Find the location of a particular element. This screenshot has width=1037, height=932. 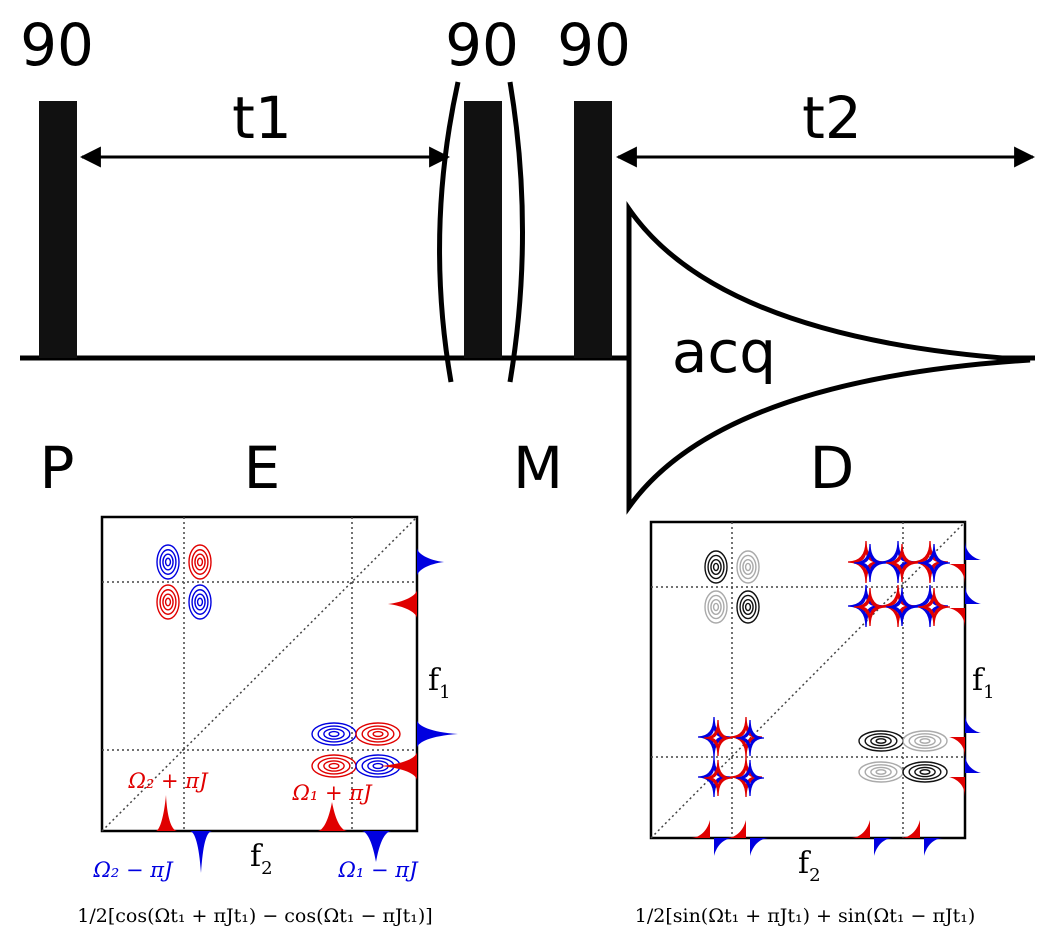

acquisition-fid is located at coordinates (828, 358).